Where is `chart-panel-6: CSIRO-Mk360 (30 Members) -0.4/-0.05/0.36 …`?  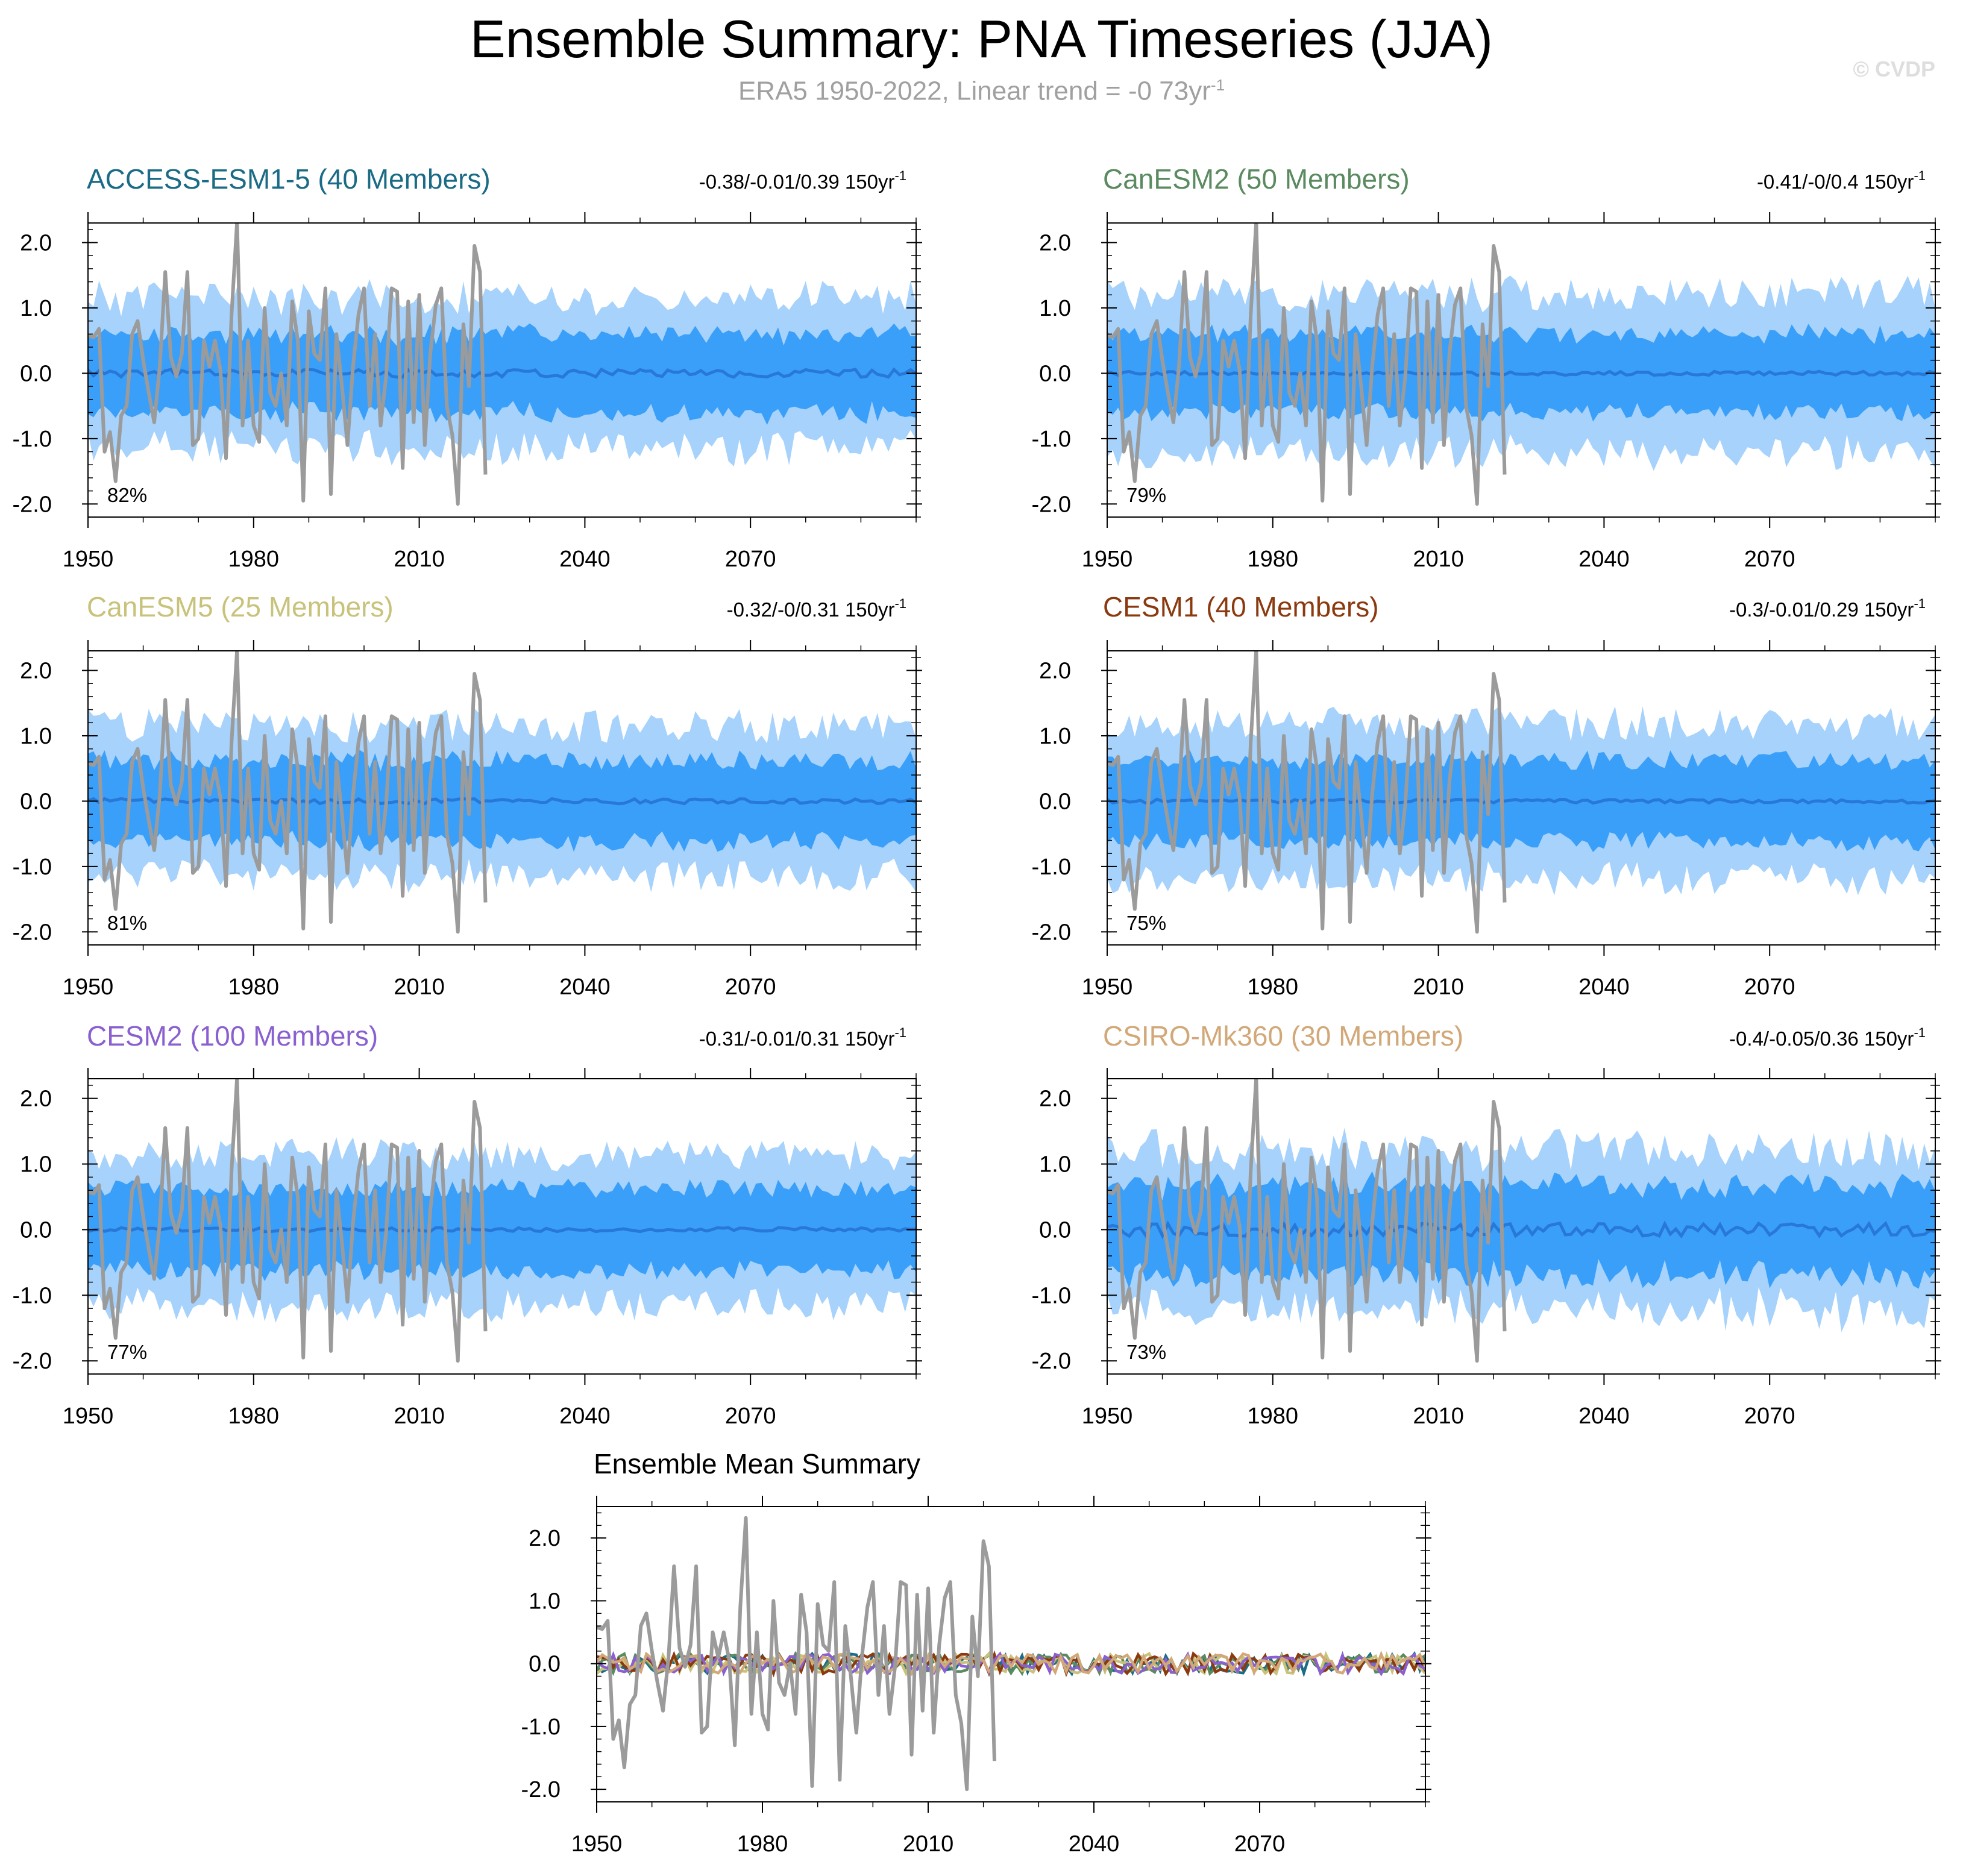 chart-panel-6: CSIRO-Mk360 (30 Members) -0.4/-0.05/0.36 … is located at coordinates (1486, 1224).